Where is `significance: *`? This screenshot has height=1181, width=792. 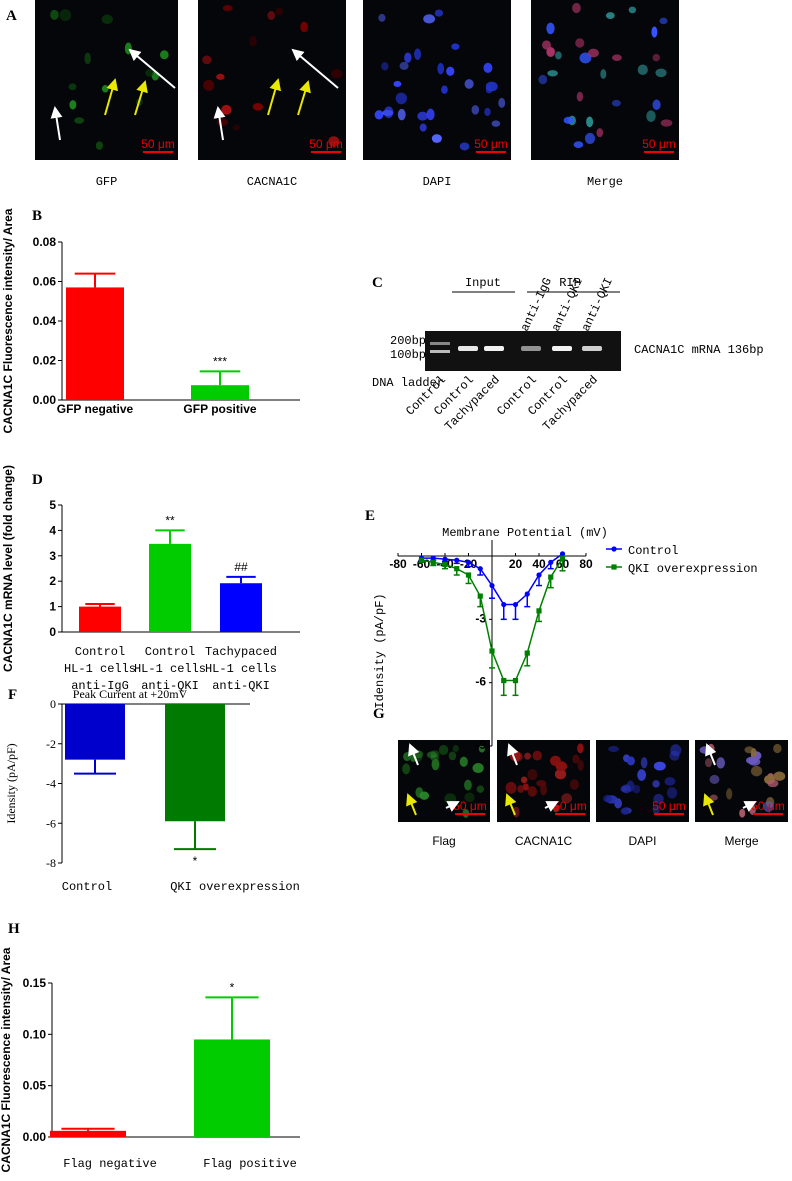
significance: * is located at coordinates (232, 987).